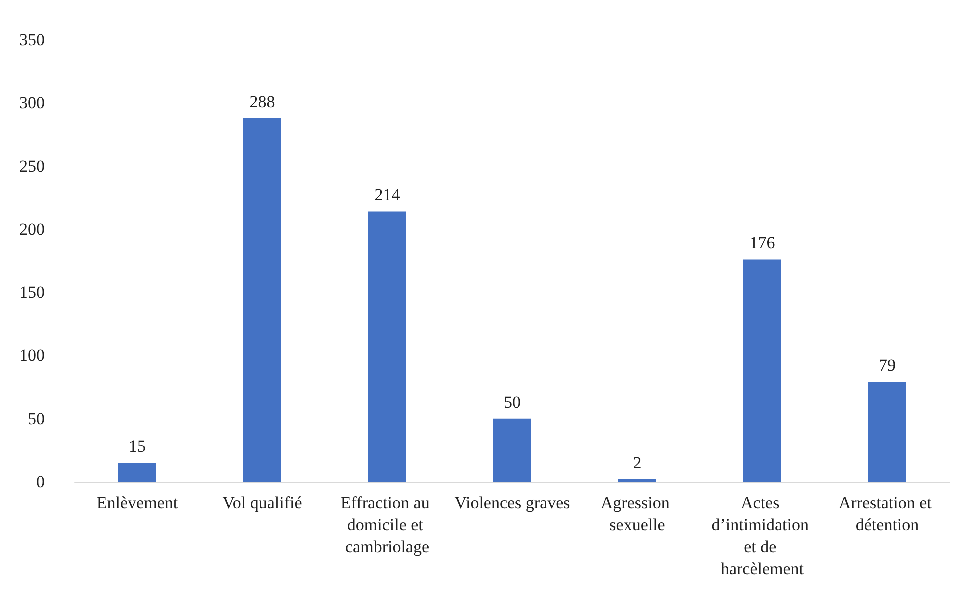 The image size is (962, 599). Describe the element at coordinates (32, 356) in the screenshot. I see `y-tick-label: 100` at that location.